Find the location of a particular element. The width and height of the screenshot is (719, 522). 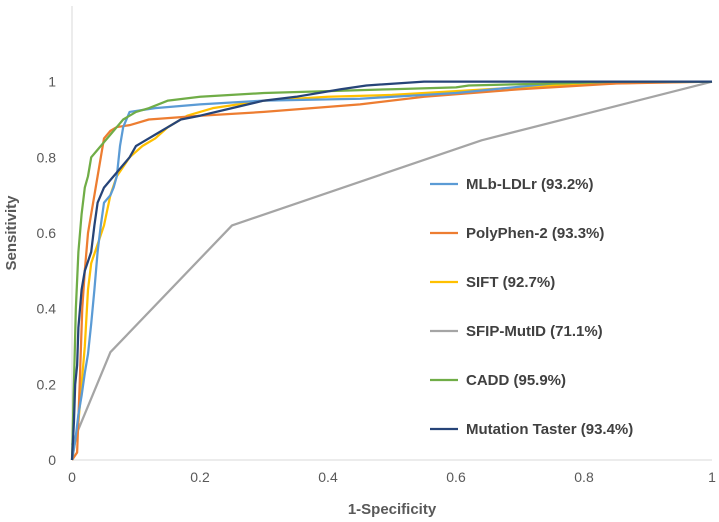

legend-label: Mutation Taster (93.4%) is located at coordinates (549, 429).